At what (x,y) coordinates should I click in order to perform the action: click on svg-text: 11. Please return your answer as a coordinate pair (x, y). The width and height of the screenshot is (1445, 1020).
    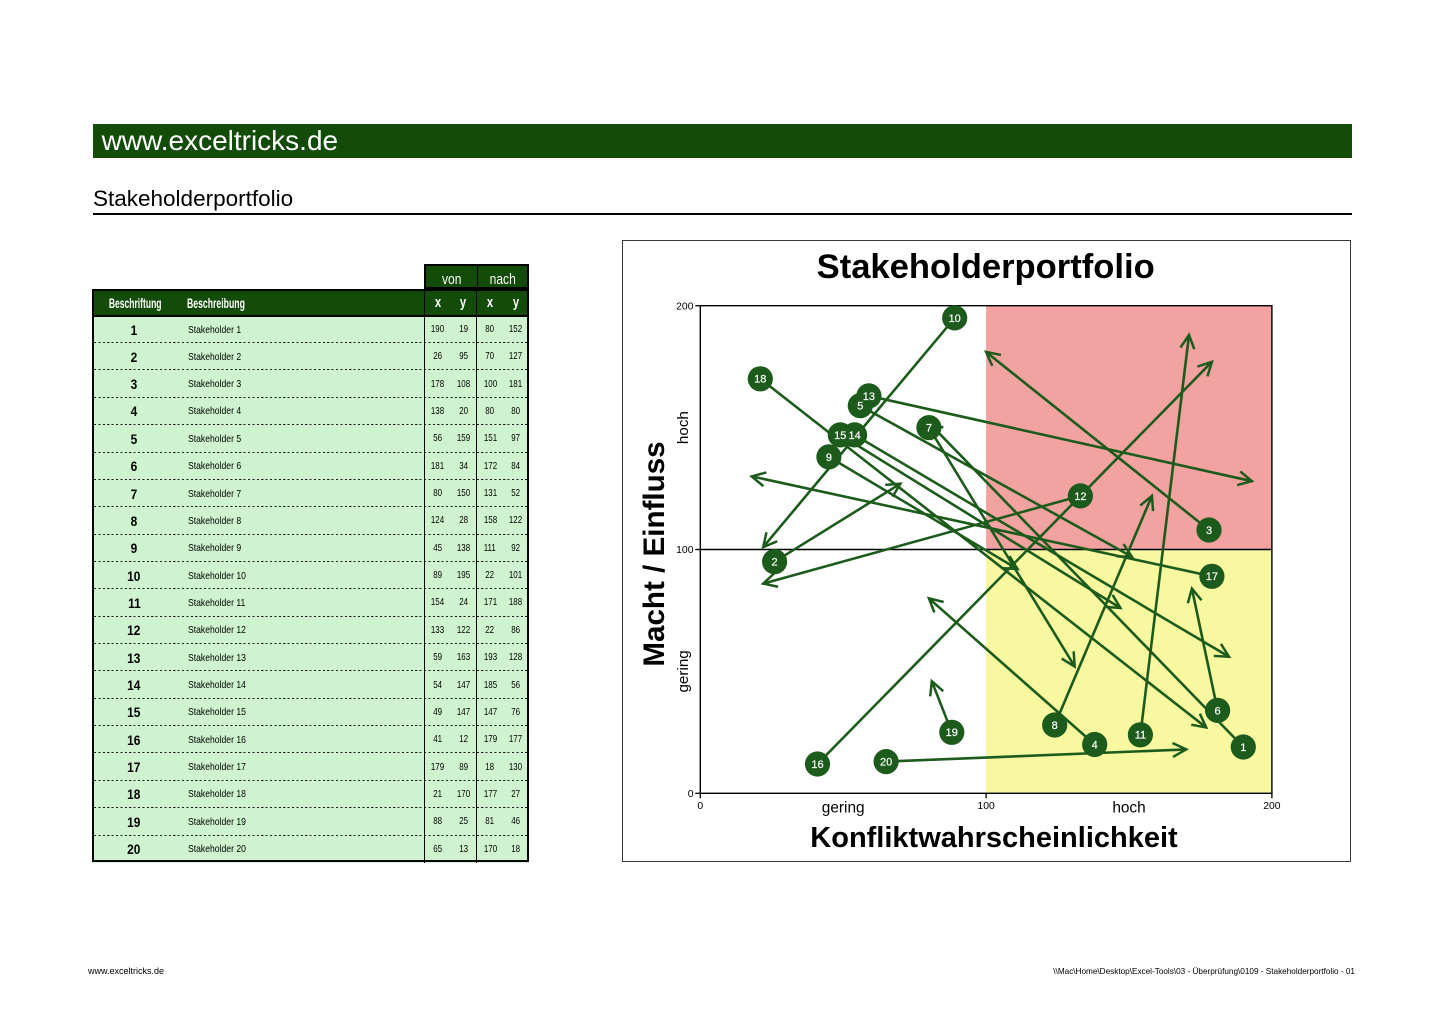
    Looking at the image, I should click on (1140, 736).